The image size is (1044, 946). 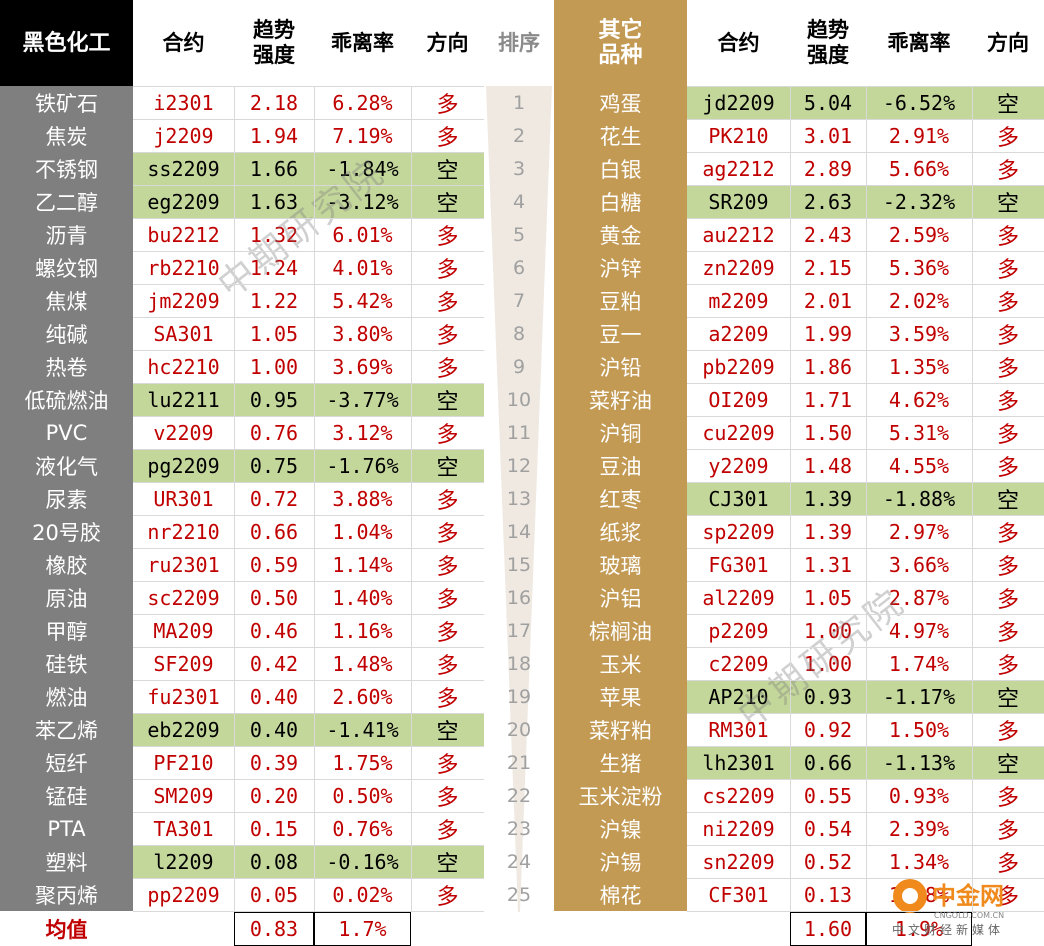 I want to click on right-product-name: 黄金, so click(x=620, y=234).